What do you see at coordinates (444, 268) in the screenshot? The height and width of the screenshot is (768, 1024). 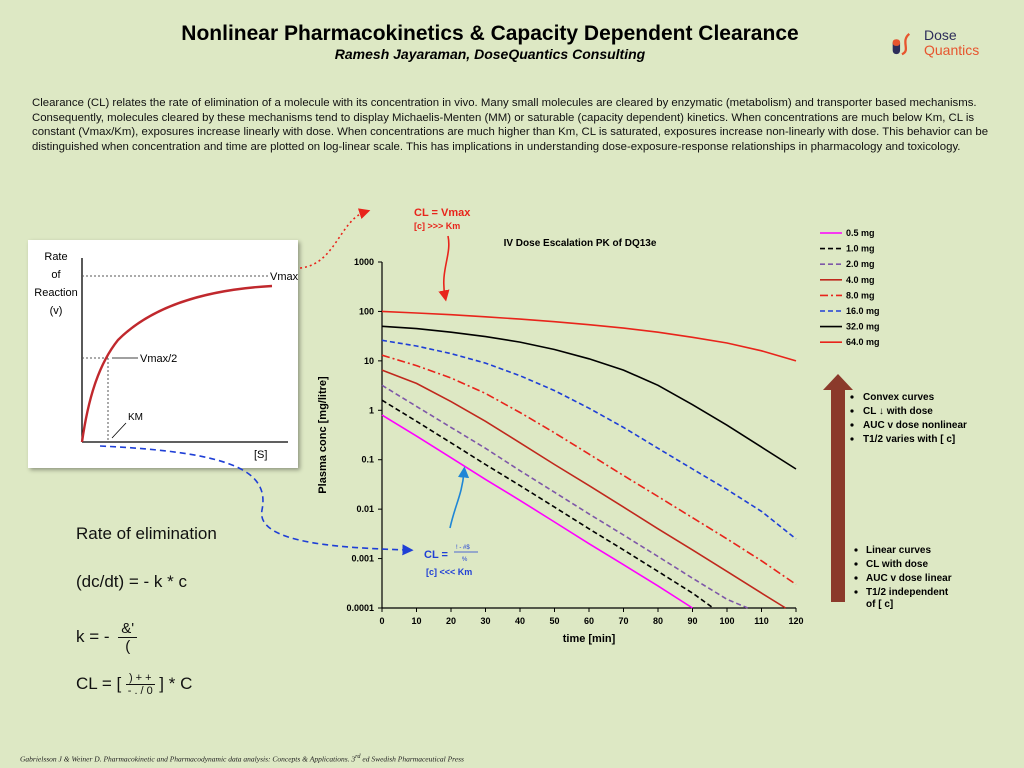 I see `top-red-arrow` at bounding box center [444, 268].